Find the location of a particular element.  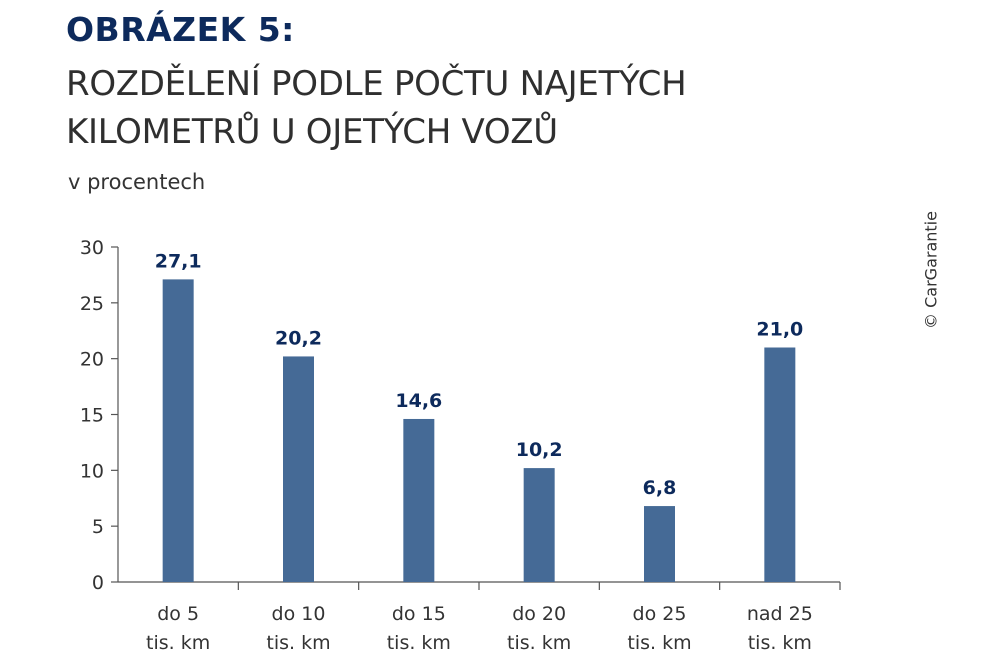

bar-value-label: 14,6 is located at coordinates (418, 401).